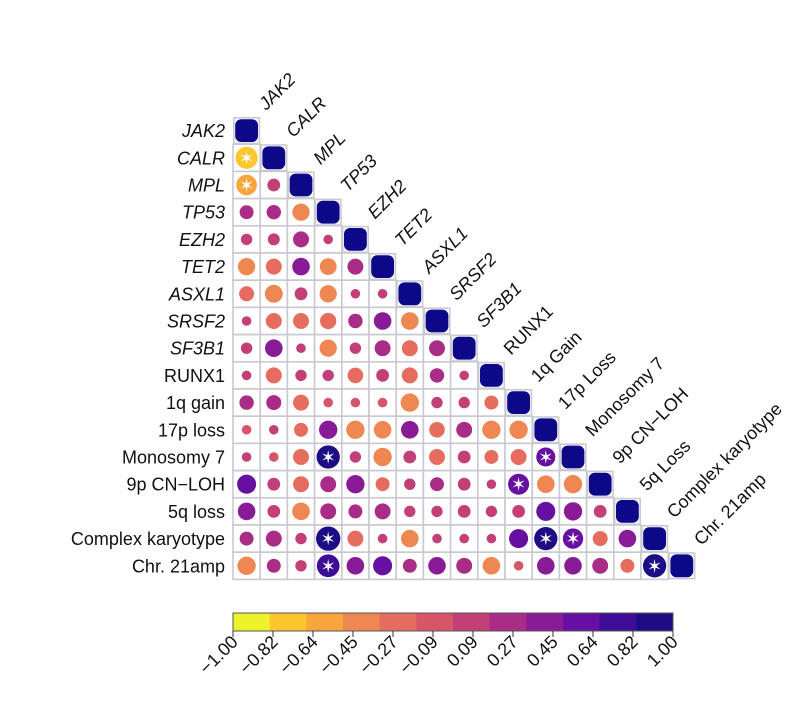  I want to click on corr-circle-monosomy-7-tp53, so click(328, 457).